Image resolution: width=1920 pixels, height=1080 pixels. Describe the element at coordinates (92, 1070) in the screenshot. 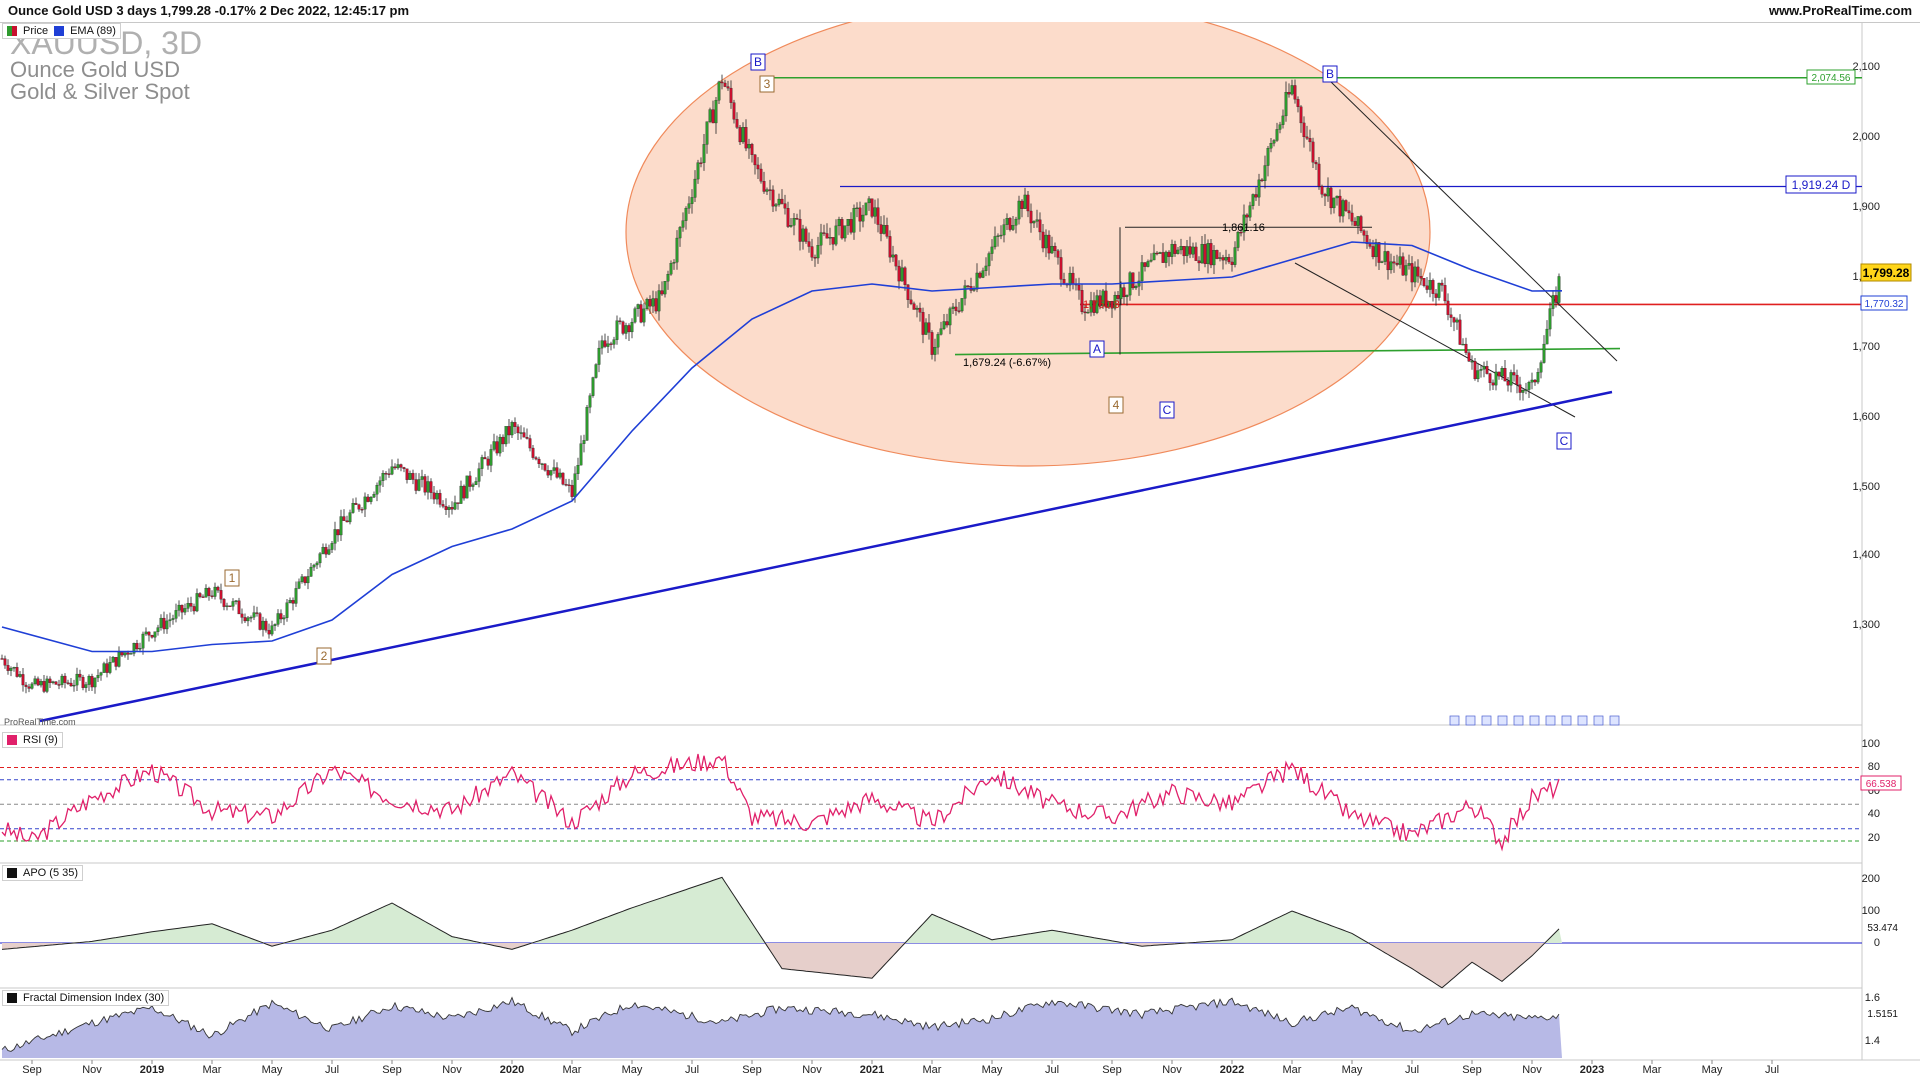

I see `time-tick: Nov` at that location.